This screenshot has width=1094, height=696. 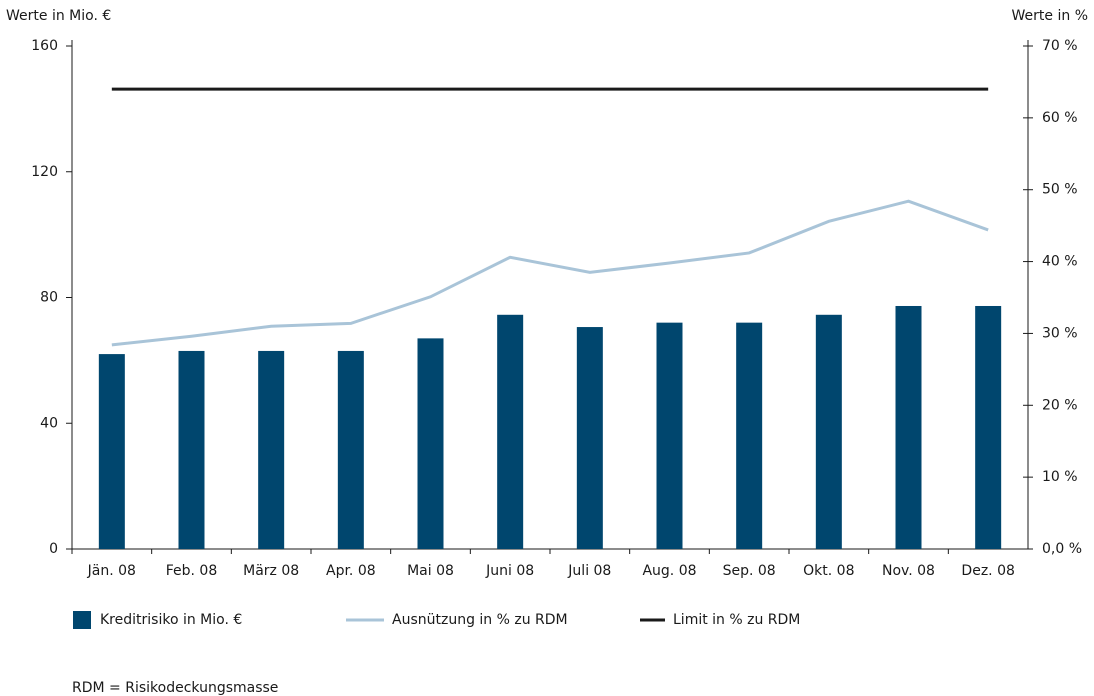 I want to click on y2-tick-label: 50 %, so click(x=1060, y=190).